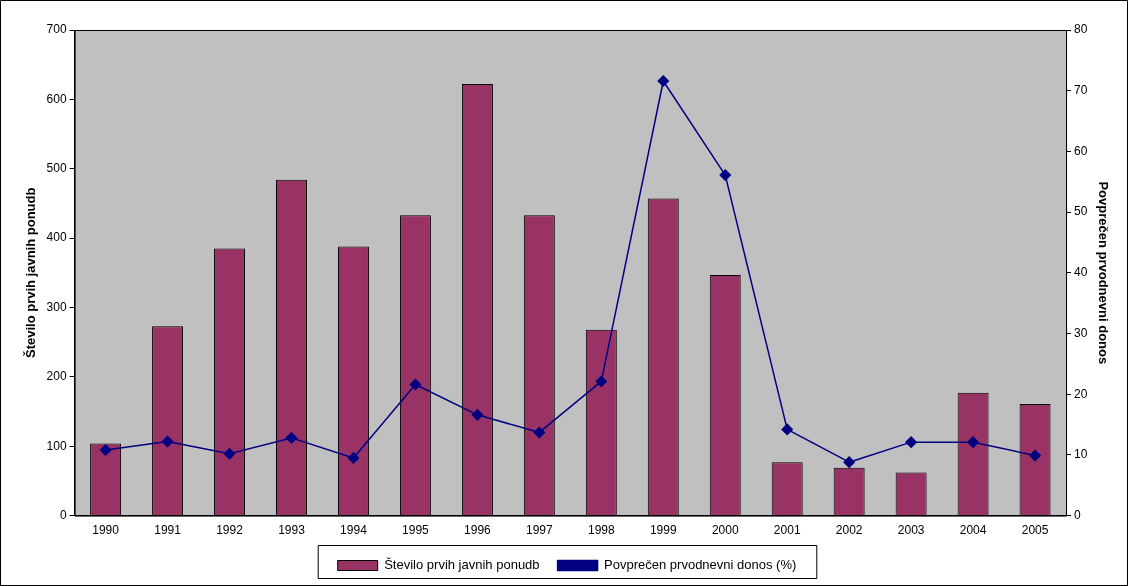  What do you see at coordinates (56, 445) in the screenshot?
I see `y-tick-label: 100` at bounding box center [56, 445].